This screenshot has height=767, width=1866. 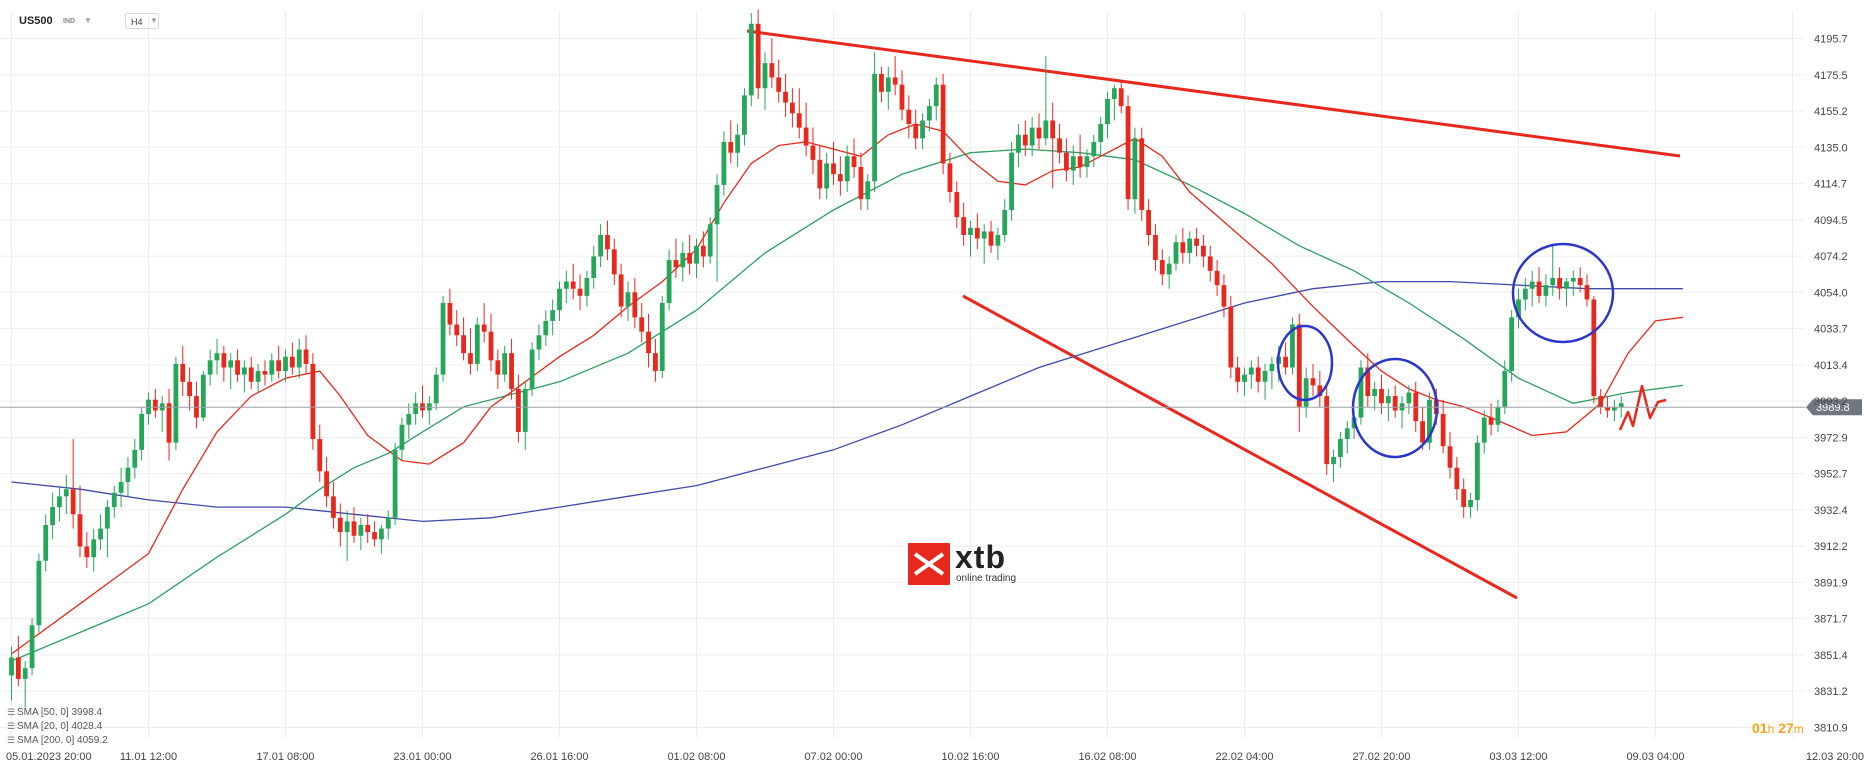 What do you see at coordinates (57, 740) in the screenshot?
I see `legend-sma-200: ☰ SMA [200, 0] 4059.2` at bounding box center [57, 740].